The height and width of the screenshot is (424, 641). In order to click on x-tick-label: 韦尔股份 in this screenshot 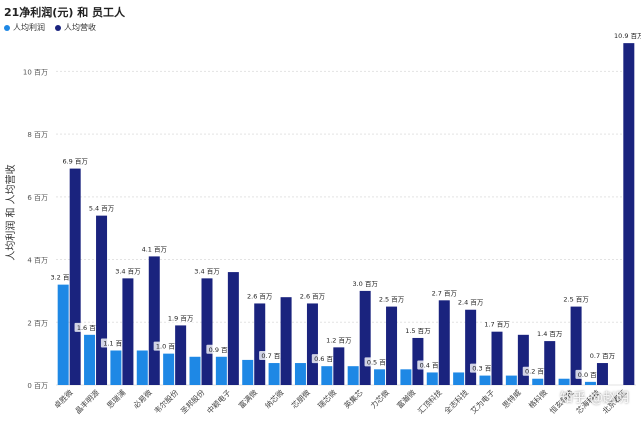, I will do `click(166, 401)`.